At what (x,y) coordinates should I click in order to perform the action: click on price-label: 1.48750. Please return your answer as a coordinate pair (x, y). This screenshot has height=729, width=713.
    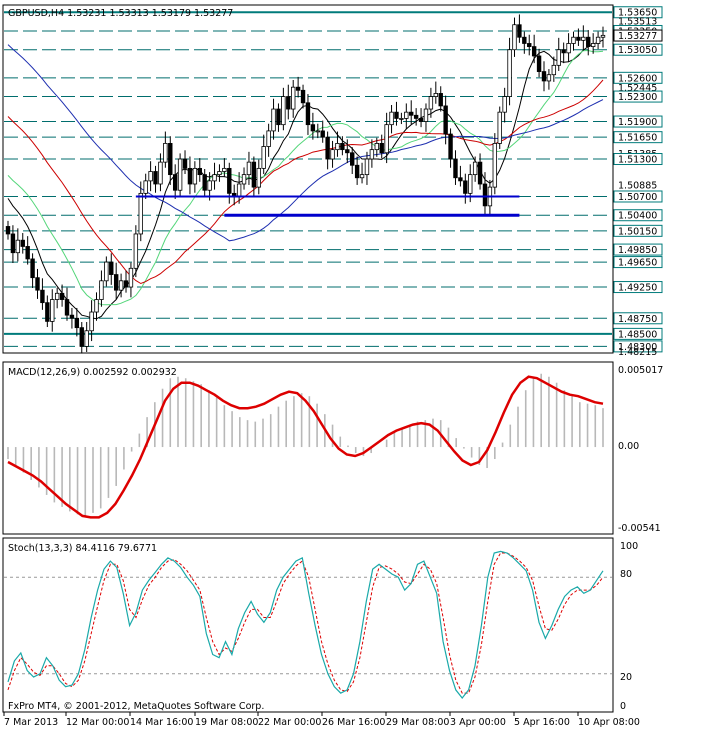
    Looking at the image, I should click on (637, 319).